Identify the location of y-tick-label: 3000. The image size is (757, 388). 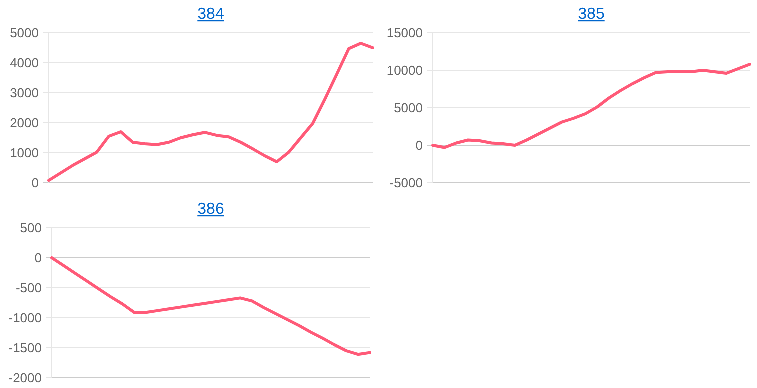
(24, 93).